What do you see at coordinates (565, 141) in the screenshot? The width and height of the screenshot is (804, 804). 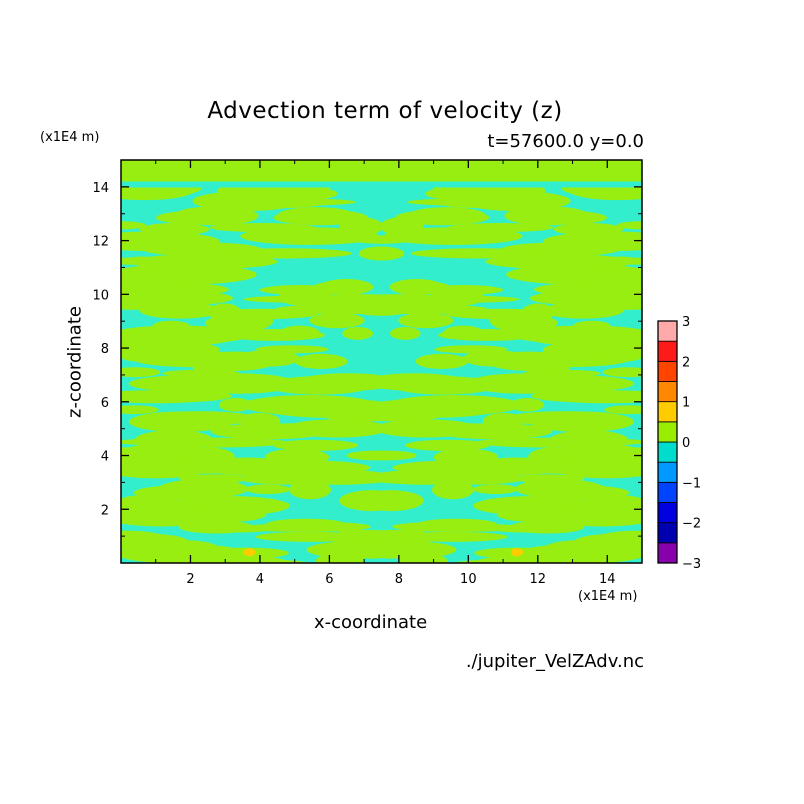 I see `chart-subtitle: t=57600.0 y=0.0` at bounding box center [565, 141].